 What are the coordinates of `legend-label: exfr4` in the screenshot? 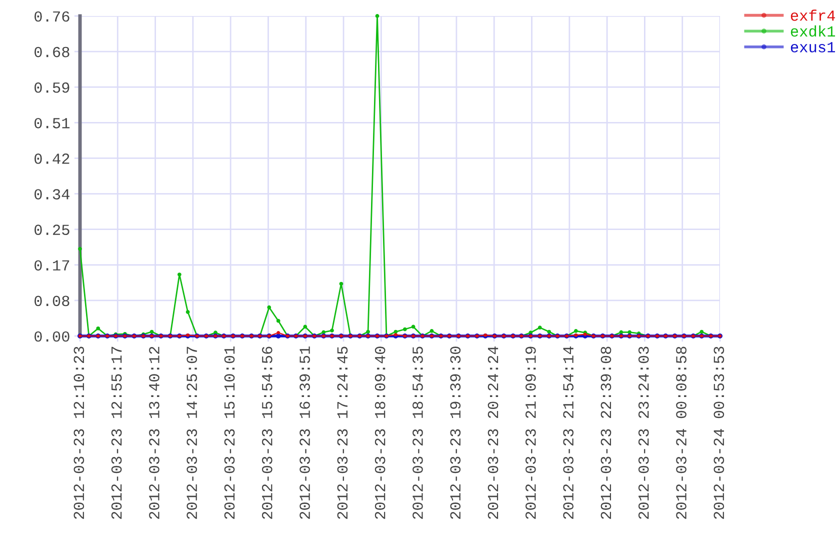 It's located at (812, 15).